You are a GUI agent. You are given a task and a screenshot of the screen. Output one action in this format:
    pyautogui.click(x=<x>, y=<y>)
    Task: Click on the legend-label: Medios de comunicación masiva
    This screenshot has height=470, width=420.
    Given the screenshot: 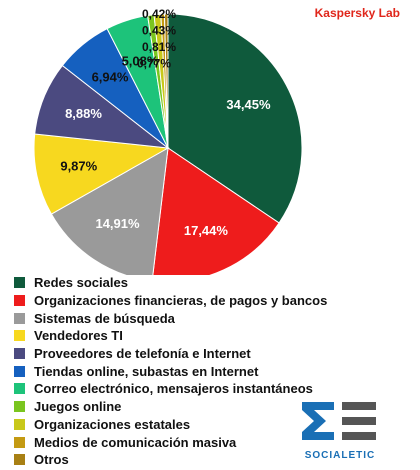 What is the action you would take?
    pyautogui.click(x=135, y=442)
    